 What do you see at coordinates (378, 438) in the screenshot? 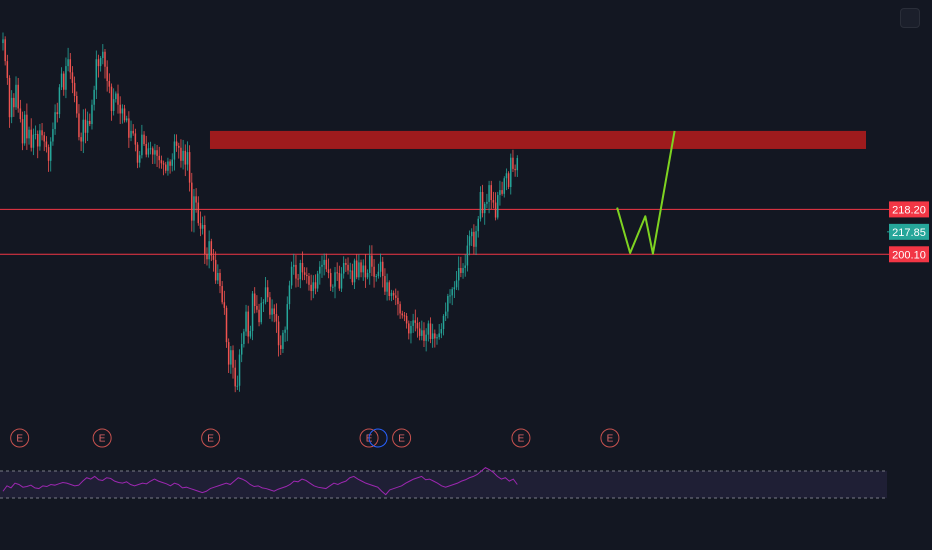
I see `dividend-marker` at bounding box center [378, 438].